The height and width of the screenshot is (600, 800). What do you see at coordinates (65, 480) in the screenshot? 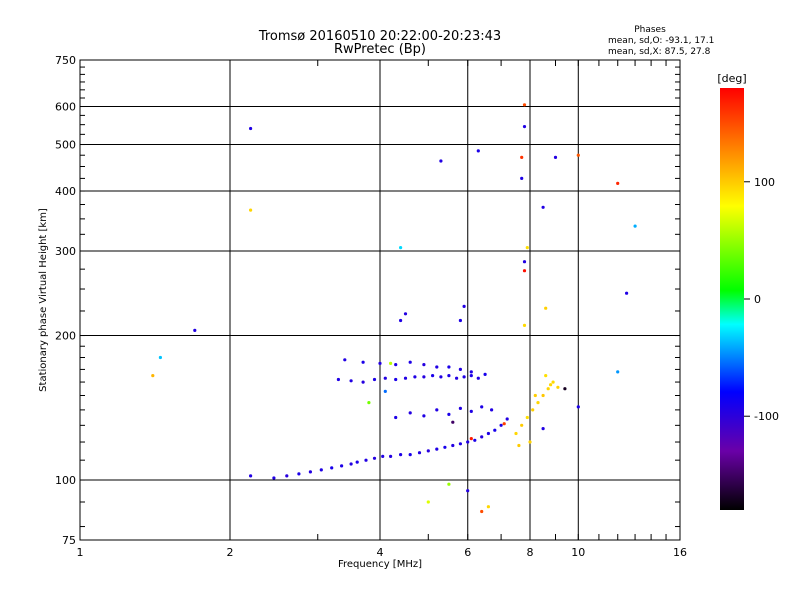
I see `y-tick-label: 100` at bounding box center [65, 480].